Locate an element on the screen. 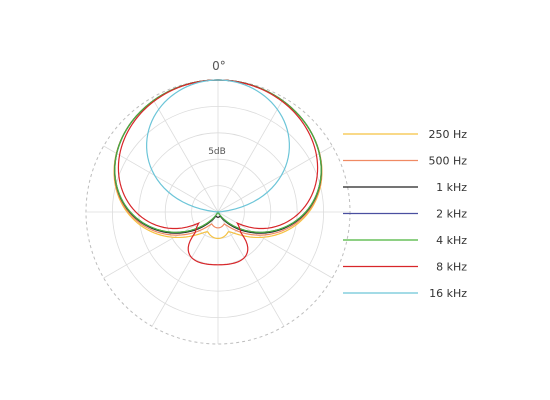 The width and height of the screenshot is (550, 400). legend-item: 4 kHz is located at coordinates (405, 240).